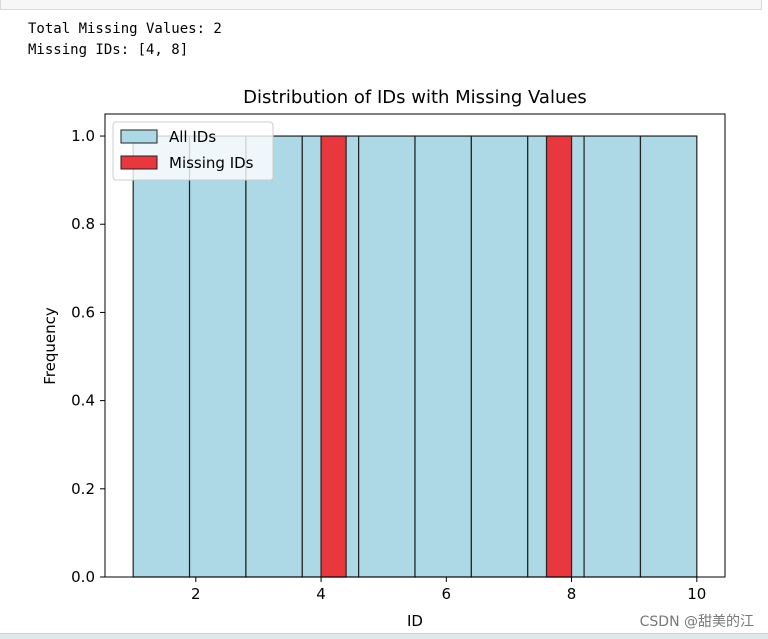  What do you see at coordinates (211, 163) in the screenshot?
I see `legend-label-2: Missing IDs` at bounding box center [211, 163].